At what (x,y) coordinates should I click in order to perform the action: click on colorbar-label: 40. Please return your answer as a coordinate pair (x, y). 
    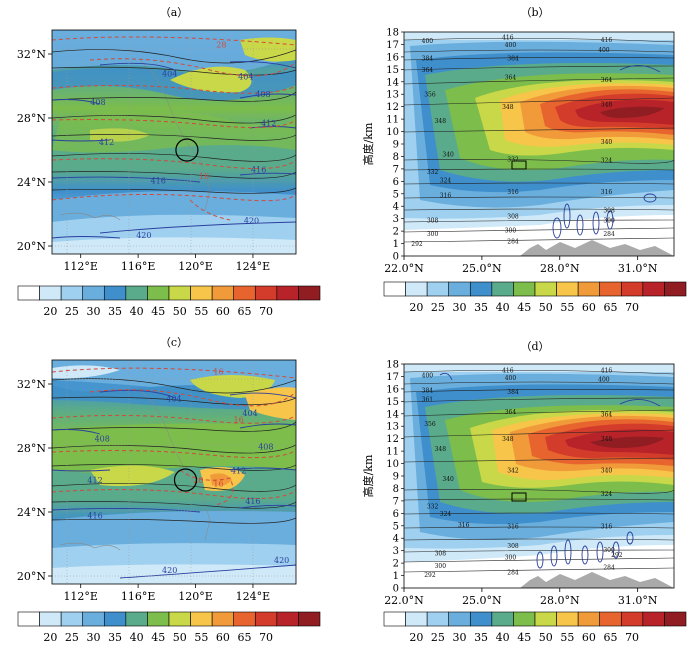
    Looking at the image, I should click on (137, 637).